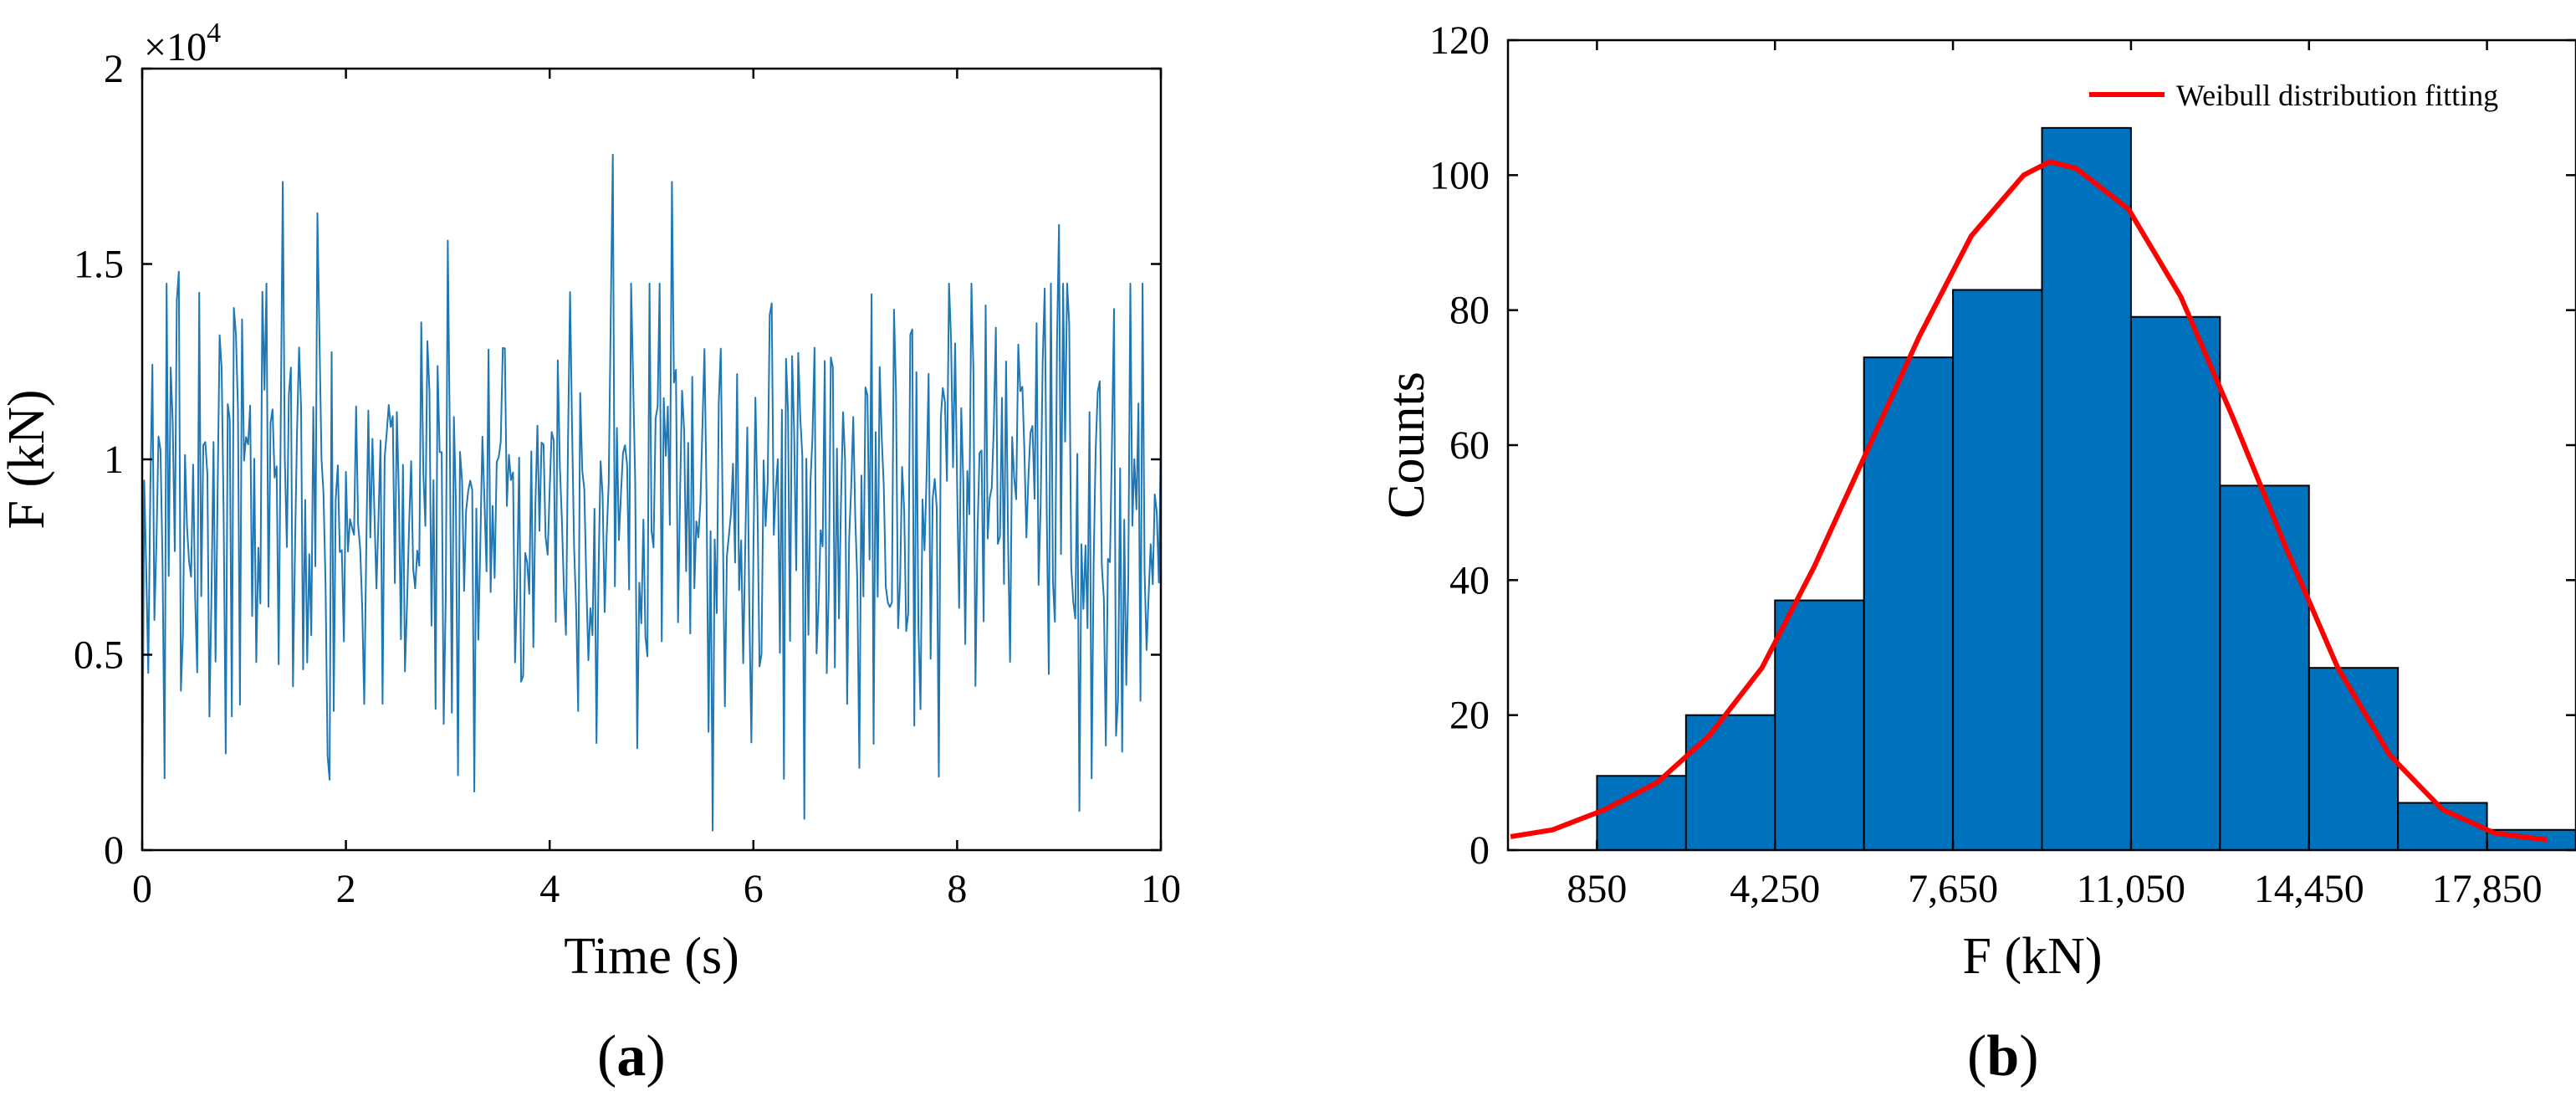 The height and width of the screenshot is (1112, 2576). What do you see at coordinates (2309, 889) in the screenshot?
I see `x-tick-label: 14,450` at bounding box center [2309, 889].